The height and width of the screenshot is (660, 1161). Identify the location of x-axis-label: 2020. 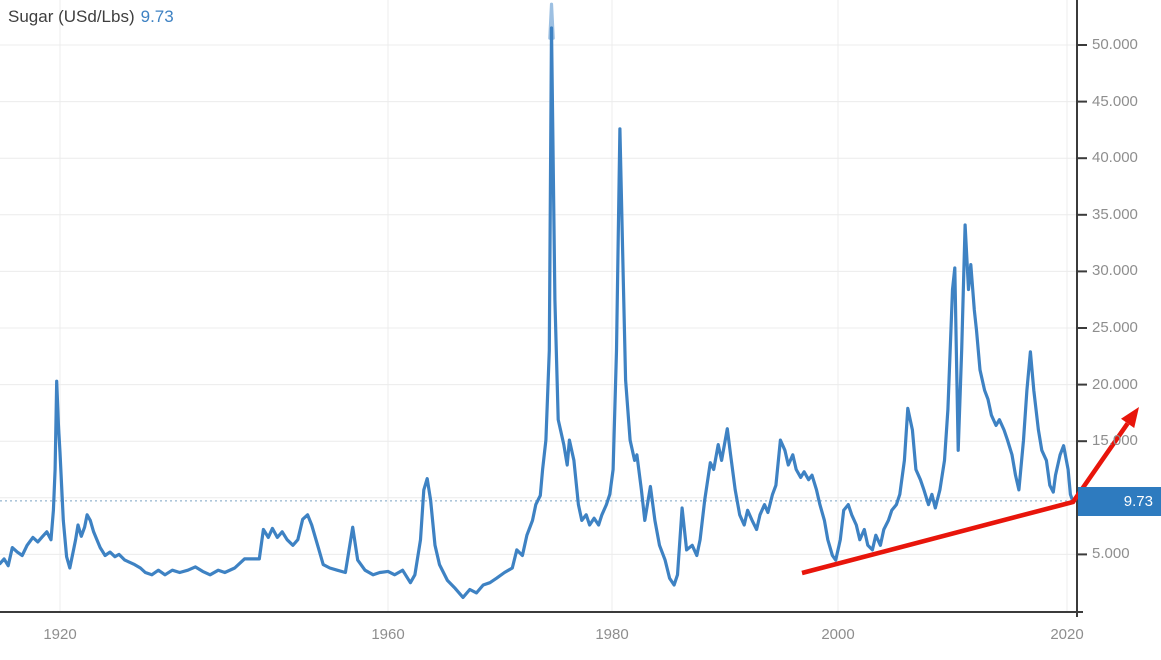
(1067, 634).